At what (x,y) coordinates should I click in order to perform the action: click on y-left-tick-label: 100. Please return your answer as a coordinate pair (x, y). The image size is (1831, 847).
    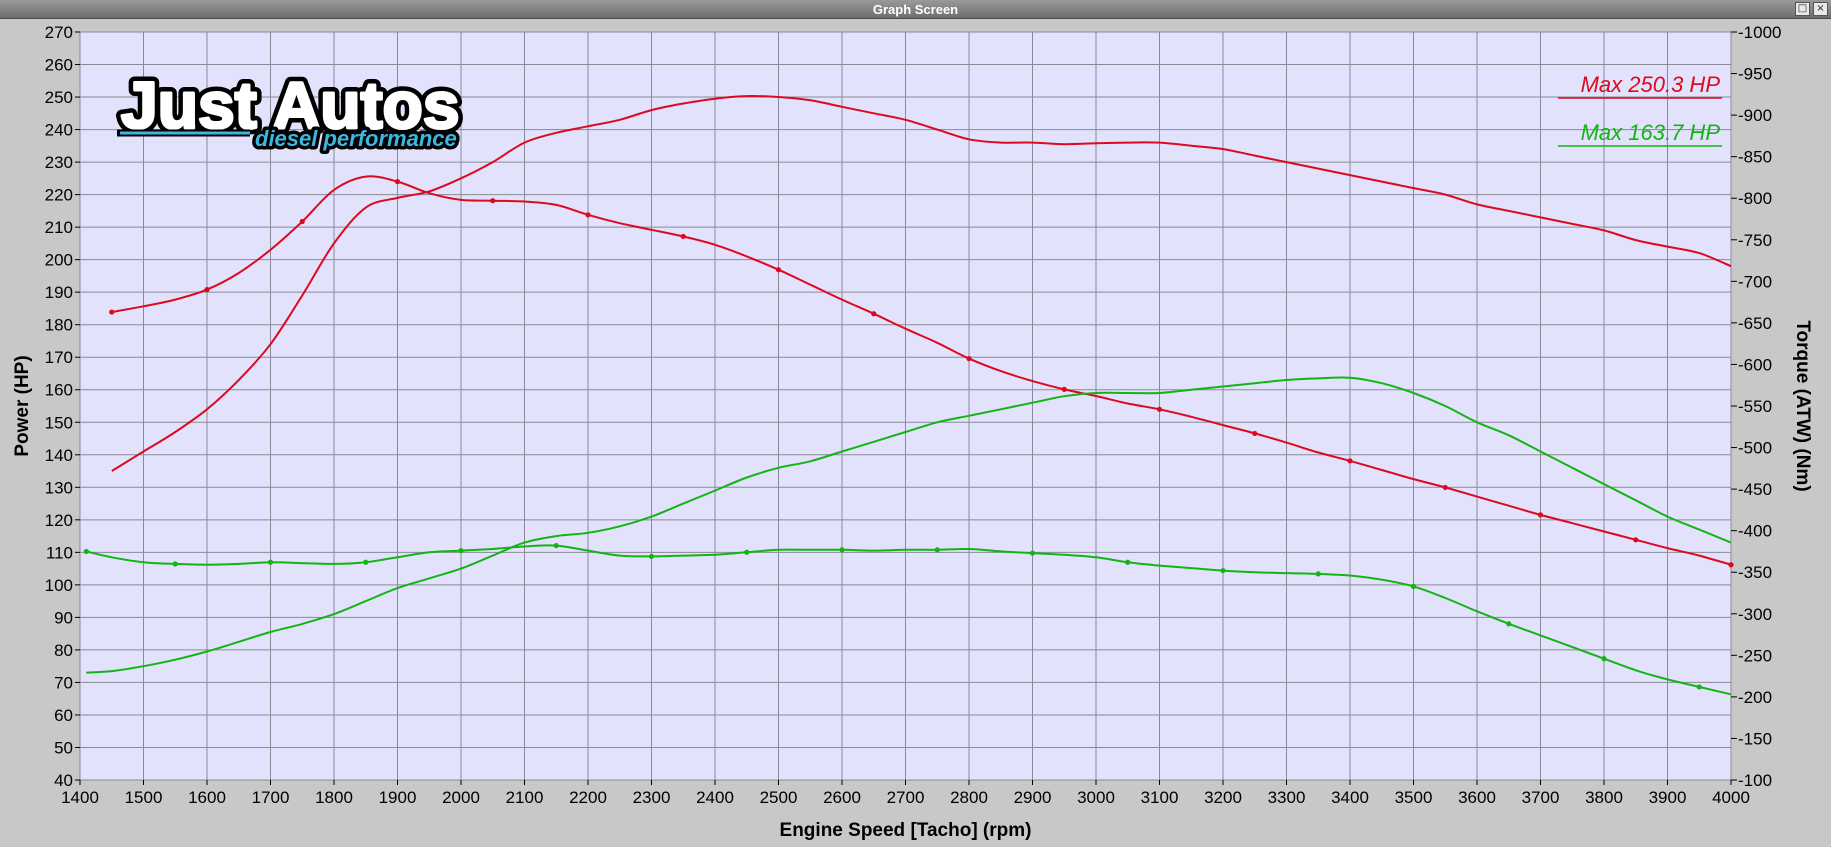
    Looking at the image, I should click on (59, 585).